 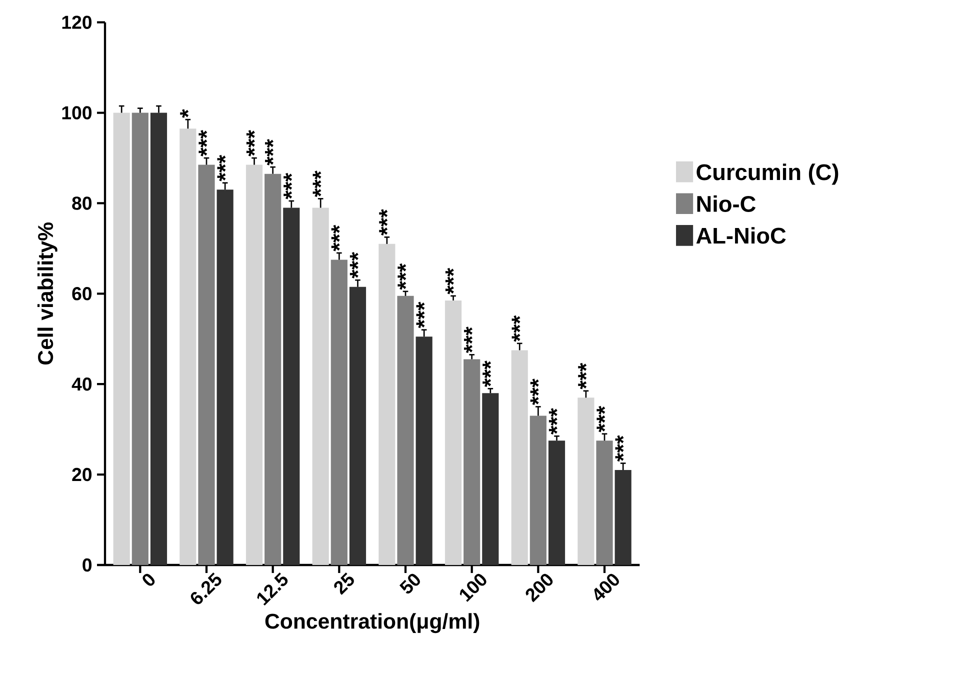 I want to click on y-tick-label: 60, so click(x=82, y=293).